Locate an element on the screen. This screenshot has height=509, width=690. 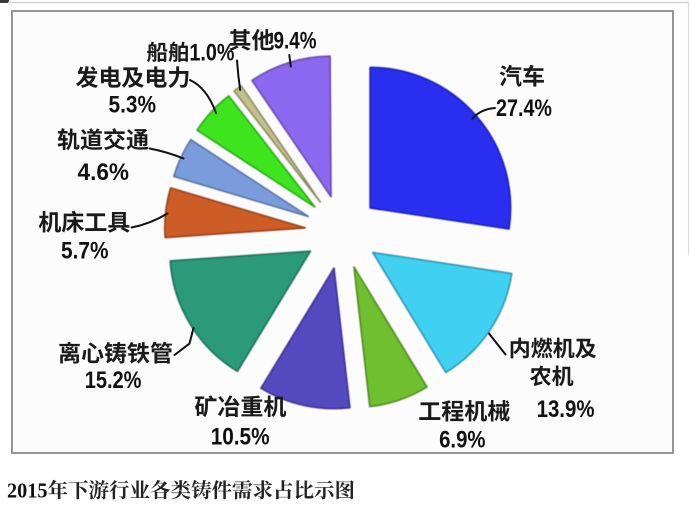
svg-text: 15.2% is located at coordinates (113, 380).